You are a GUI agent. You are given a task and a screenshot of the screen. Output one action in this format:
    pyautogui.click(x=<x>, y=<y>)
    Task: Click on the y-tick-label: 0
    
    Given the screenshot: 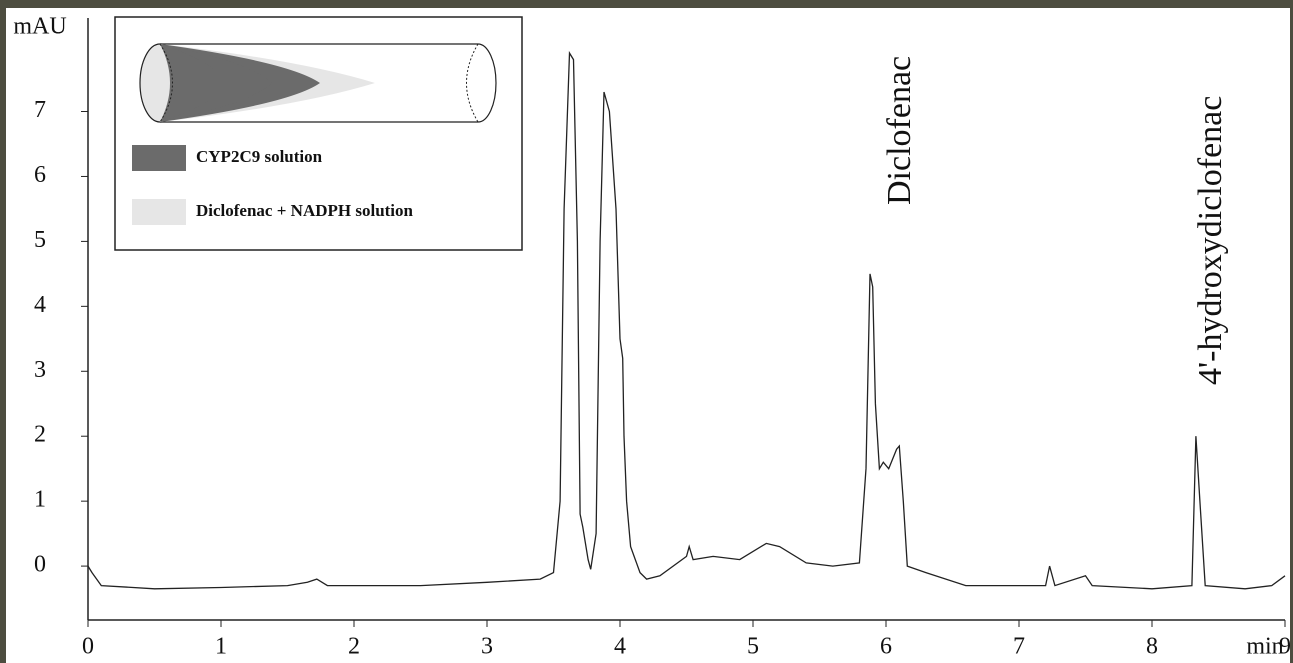 What is the action you would take?
    pyautogui.click(x=40, y=565)
    